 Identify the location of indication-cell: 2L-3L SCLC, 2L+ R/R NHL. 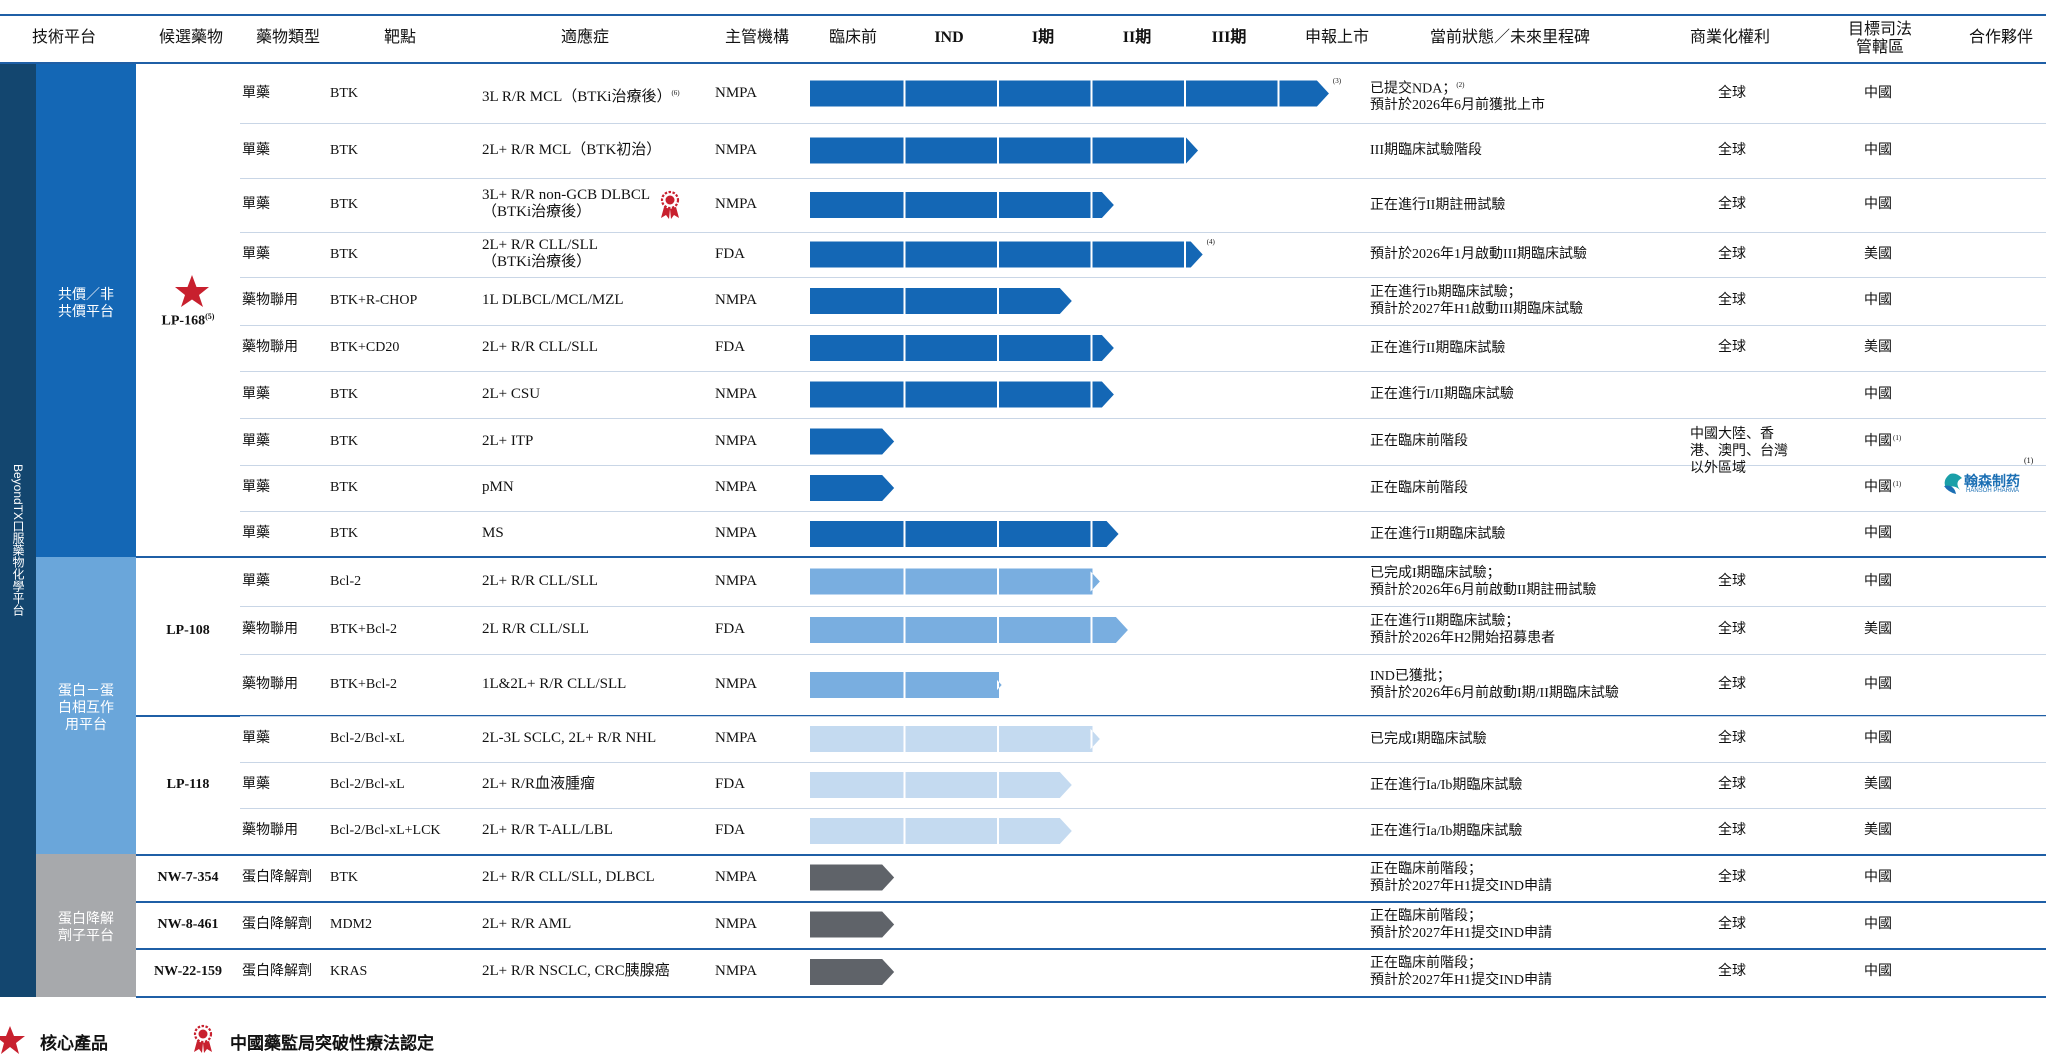
(569, 738).